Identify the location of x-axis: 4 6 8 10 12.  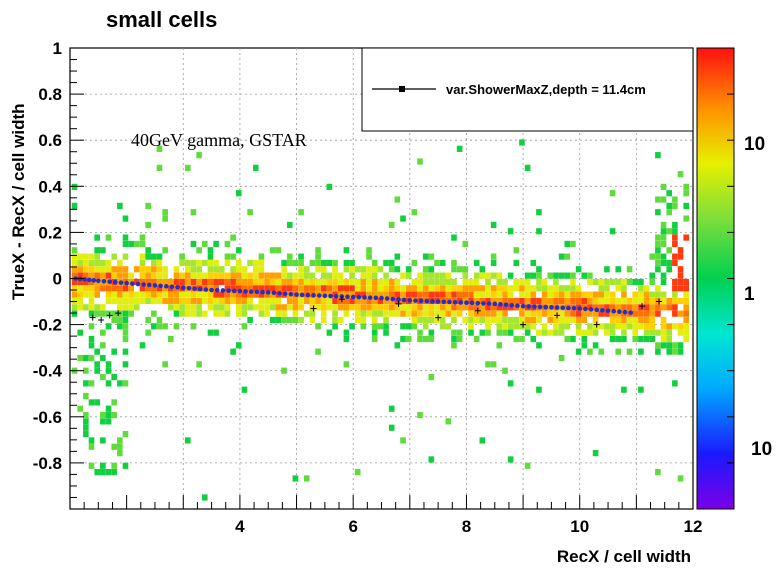
(385, 515).